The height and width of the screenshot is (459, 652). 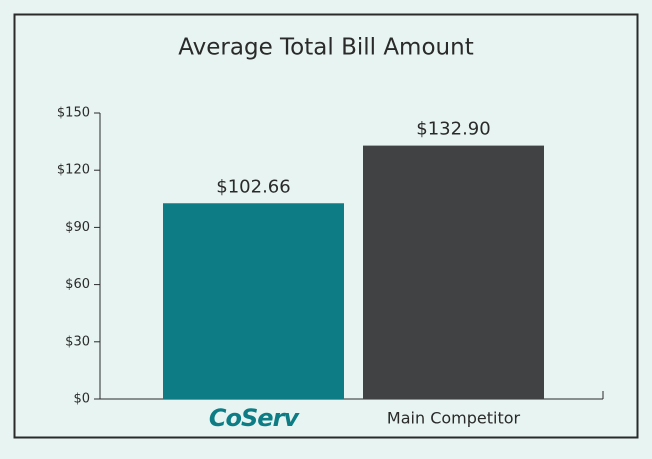 I want to click on y-tick-label: $150, so click(x=73, y=113).